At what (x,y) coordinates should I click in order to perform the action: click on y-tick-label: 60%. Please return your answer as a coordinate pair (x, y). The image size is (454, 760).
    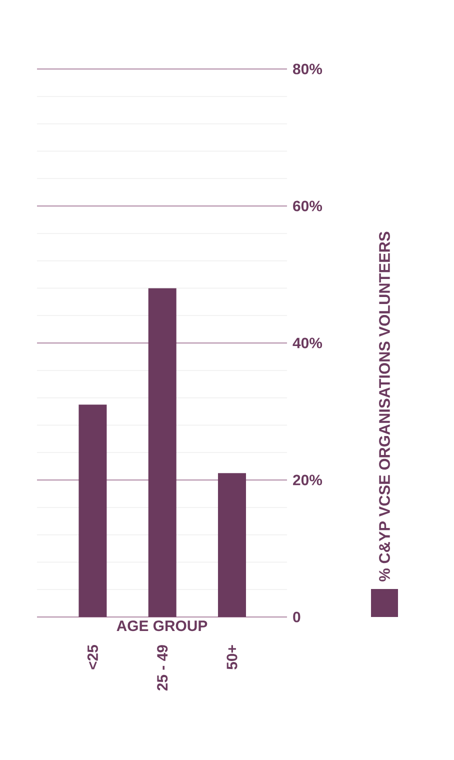
    Looking at the image, I should click on (307, 206).